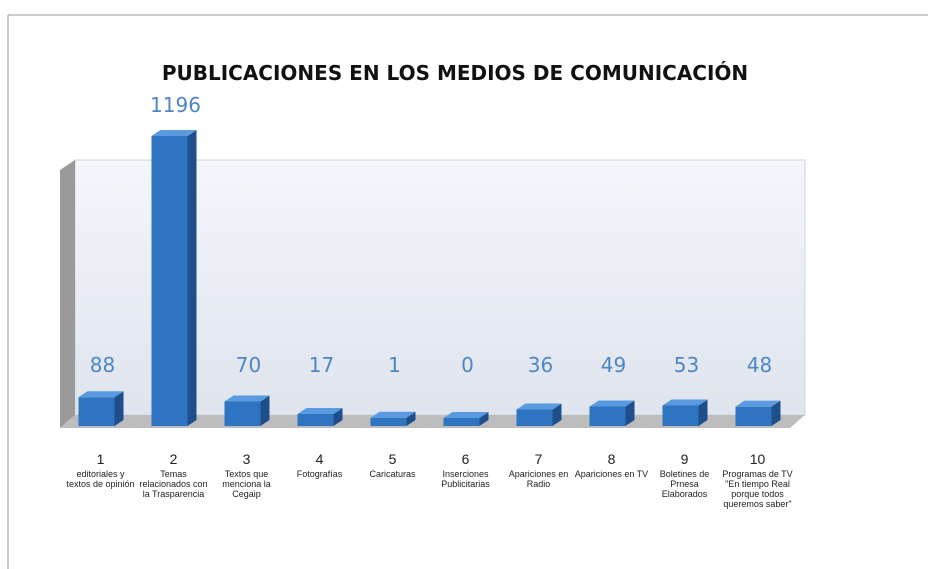 Image resolution: width=928 pixels, height=569 pixels. I want to click on x-tick-label: 7, so click(538, 459).